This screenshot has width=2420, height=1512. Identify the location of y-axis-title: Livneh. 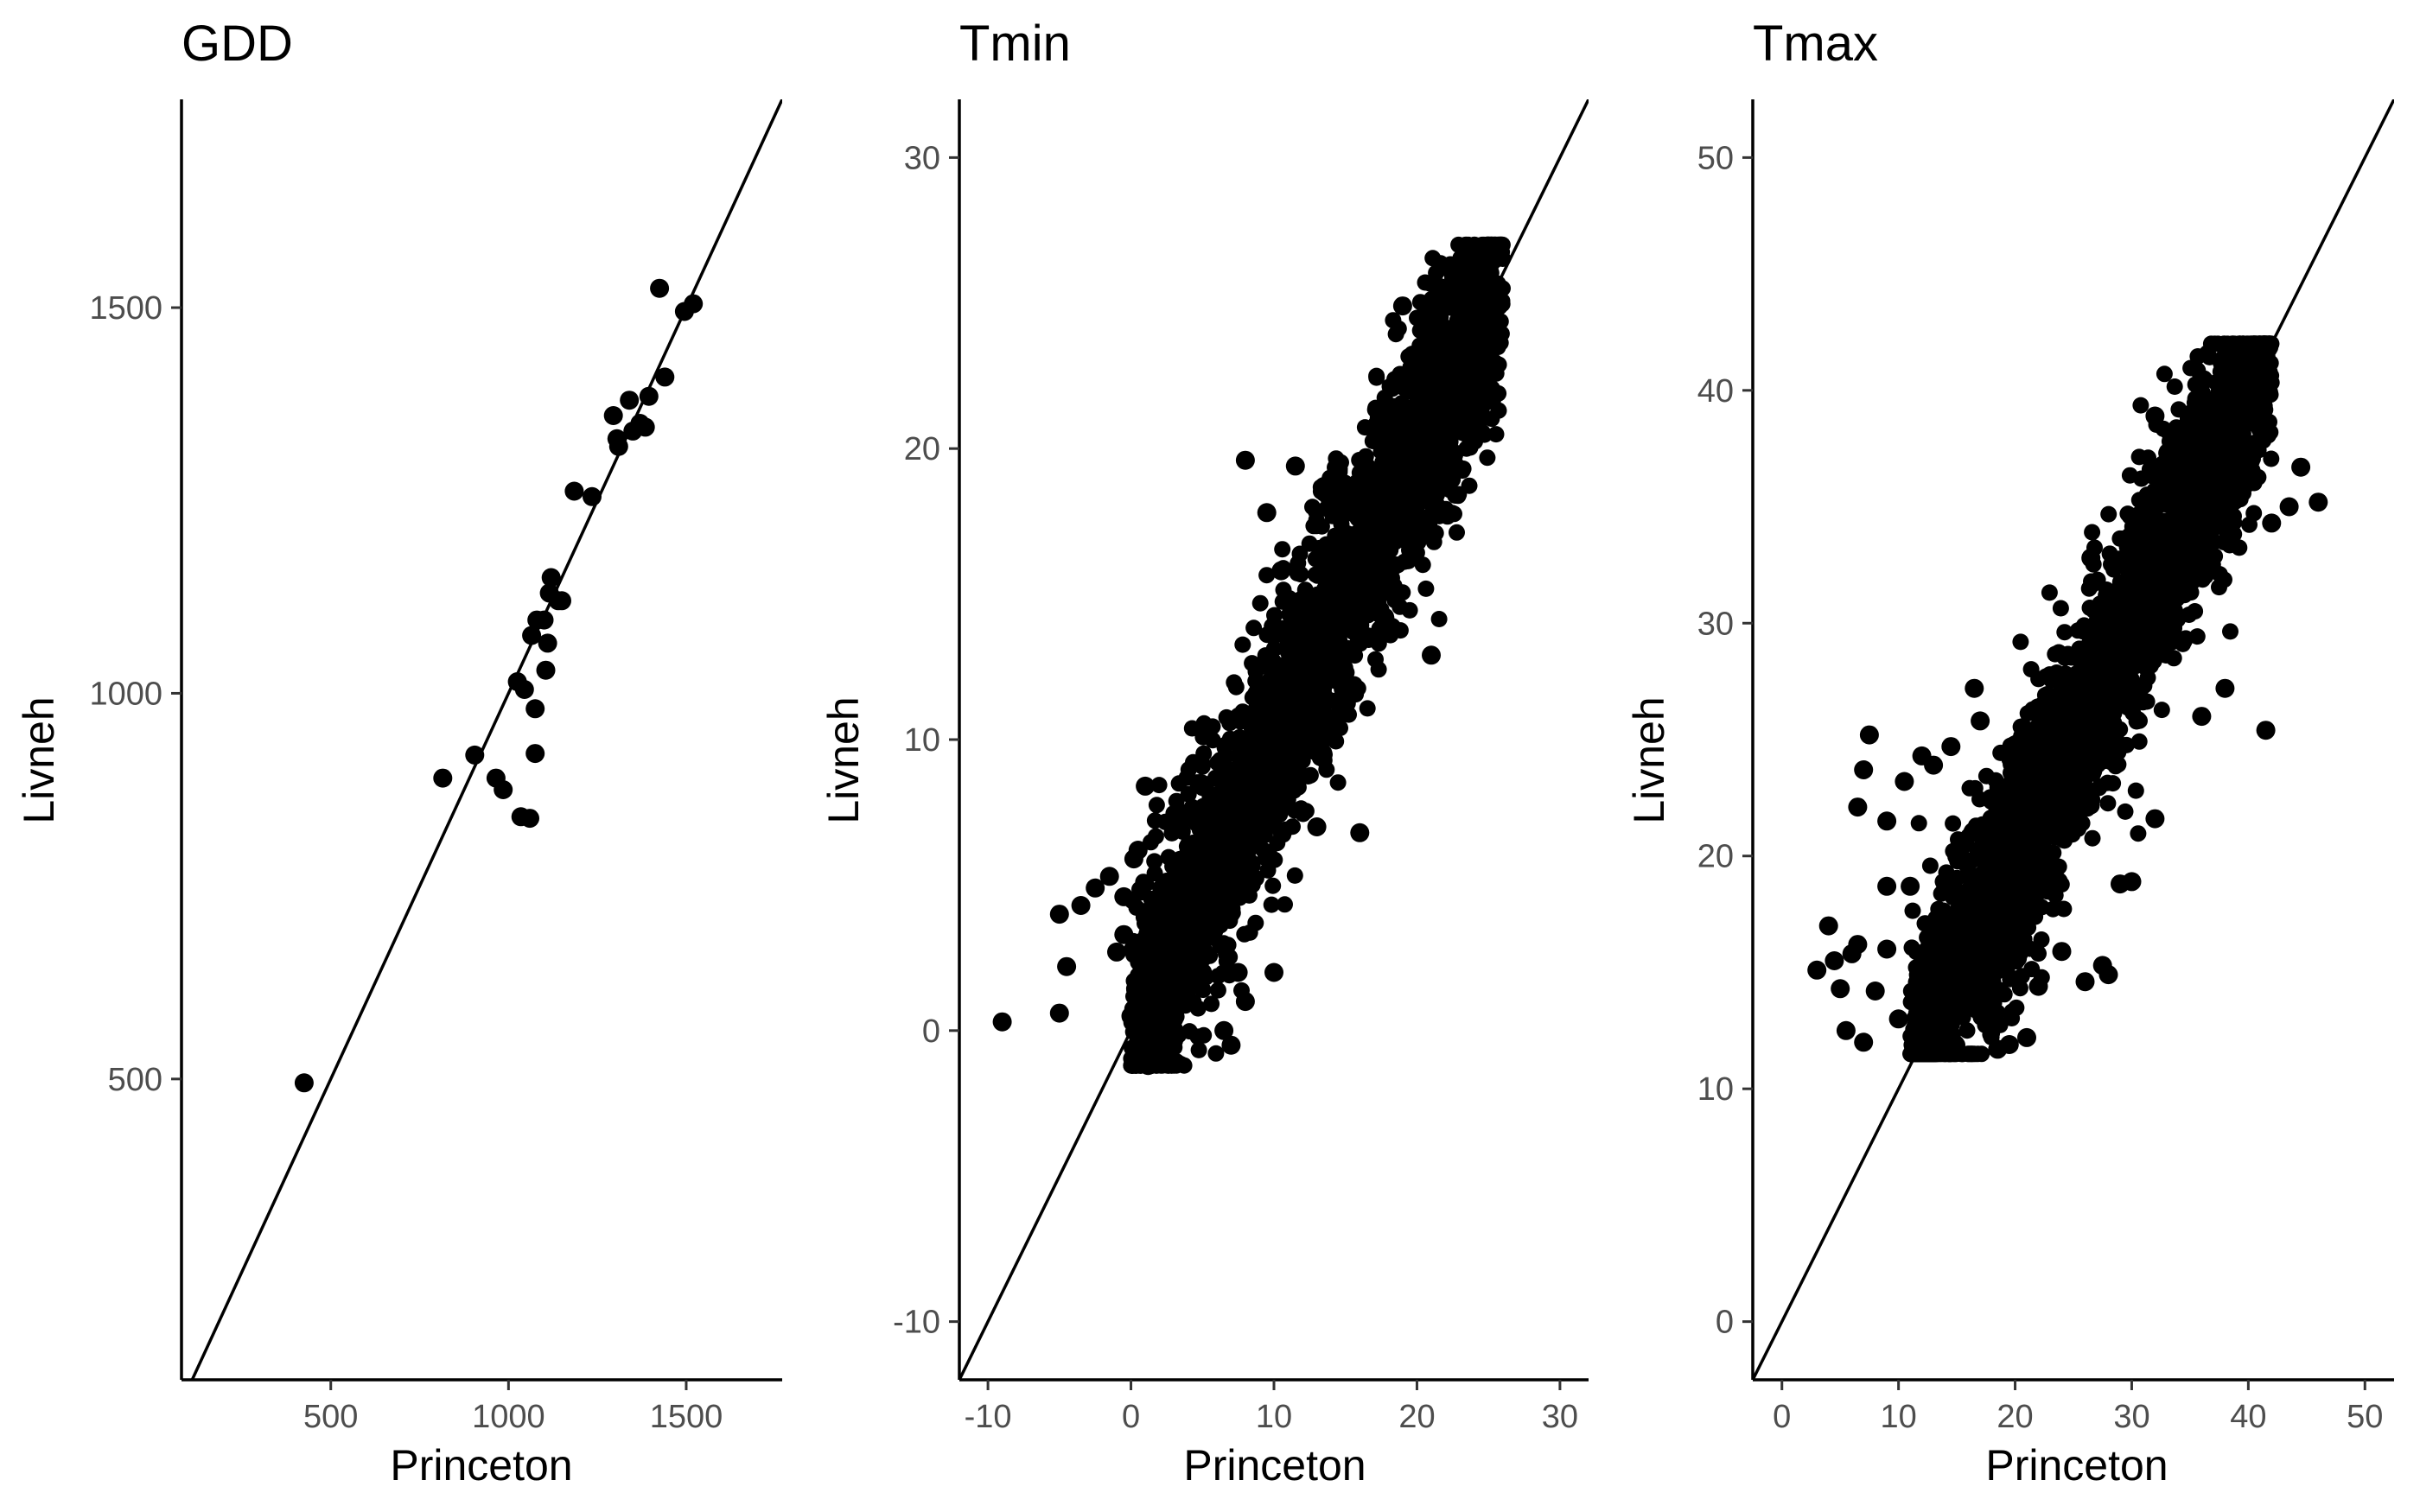
(1649, 759).